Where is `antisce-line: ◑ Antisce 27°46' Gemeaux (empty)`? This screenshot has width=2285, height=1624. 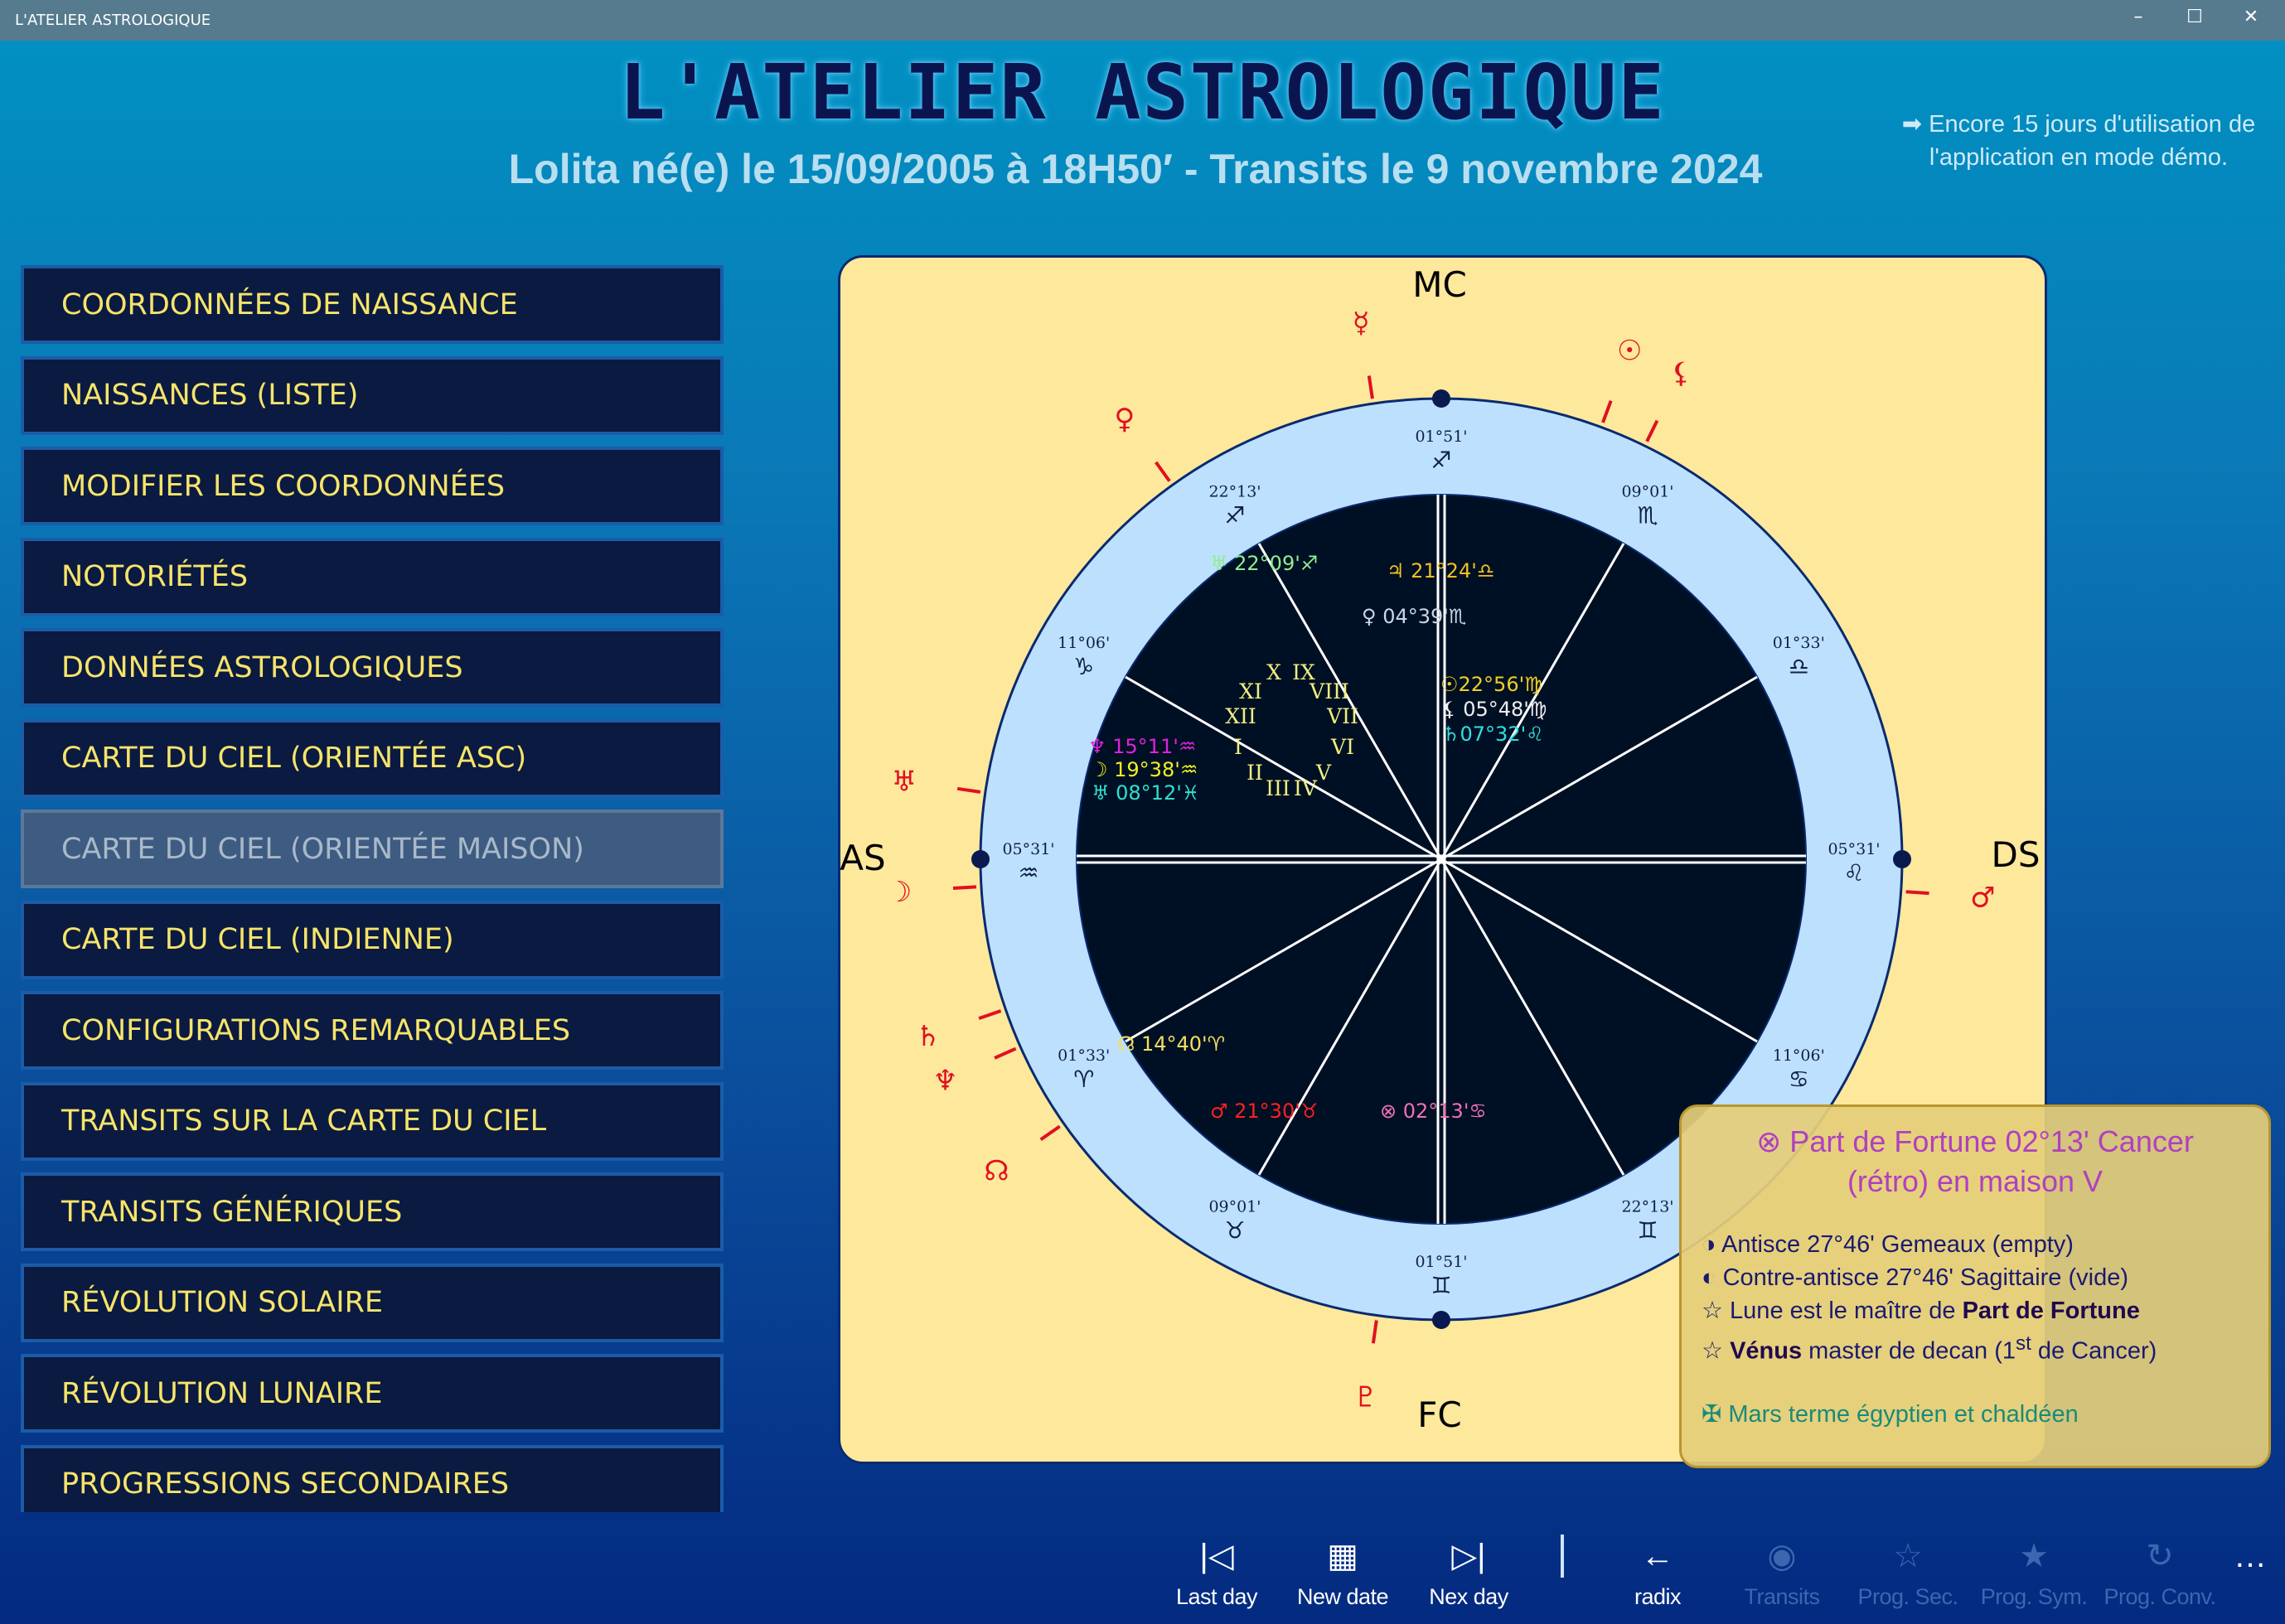 antisce-line: ◑ Antisce 27°46' Gemeaux (empty) is located at coordinates (1888, 1244).